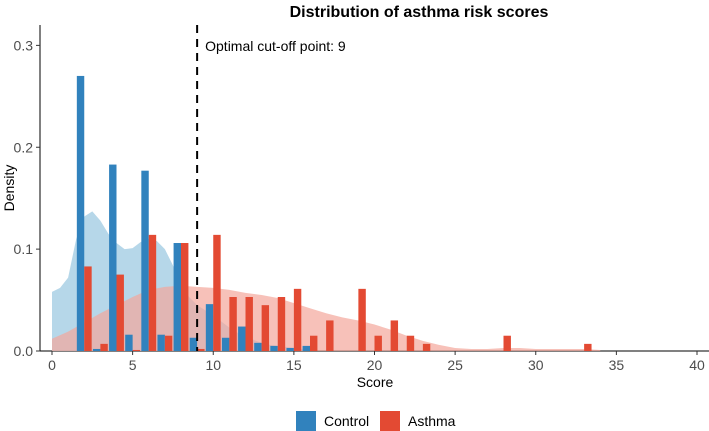  What do you see at coordinates (27, 198) in the screenshot?
I see `y-axis-ticks: 0.0 0.1 0.2 0.3` at bounding box center [27, 198].